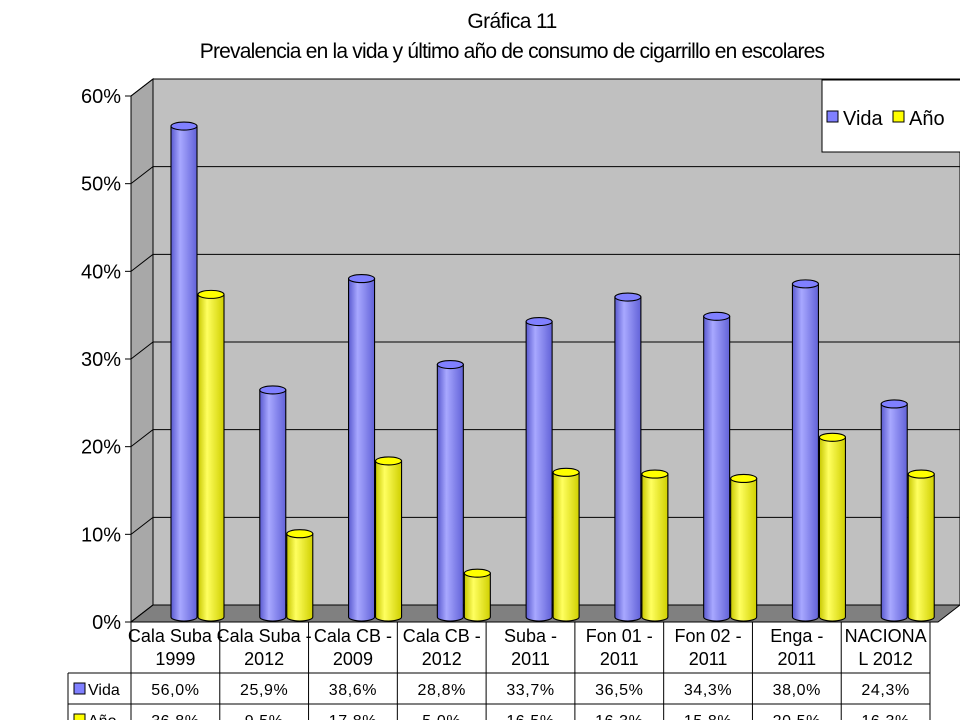 The height and width of the screenshot is (720, 960). I want to click on table-value: 33,7%, so click(530, 690).